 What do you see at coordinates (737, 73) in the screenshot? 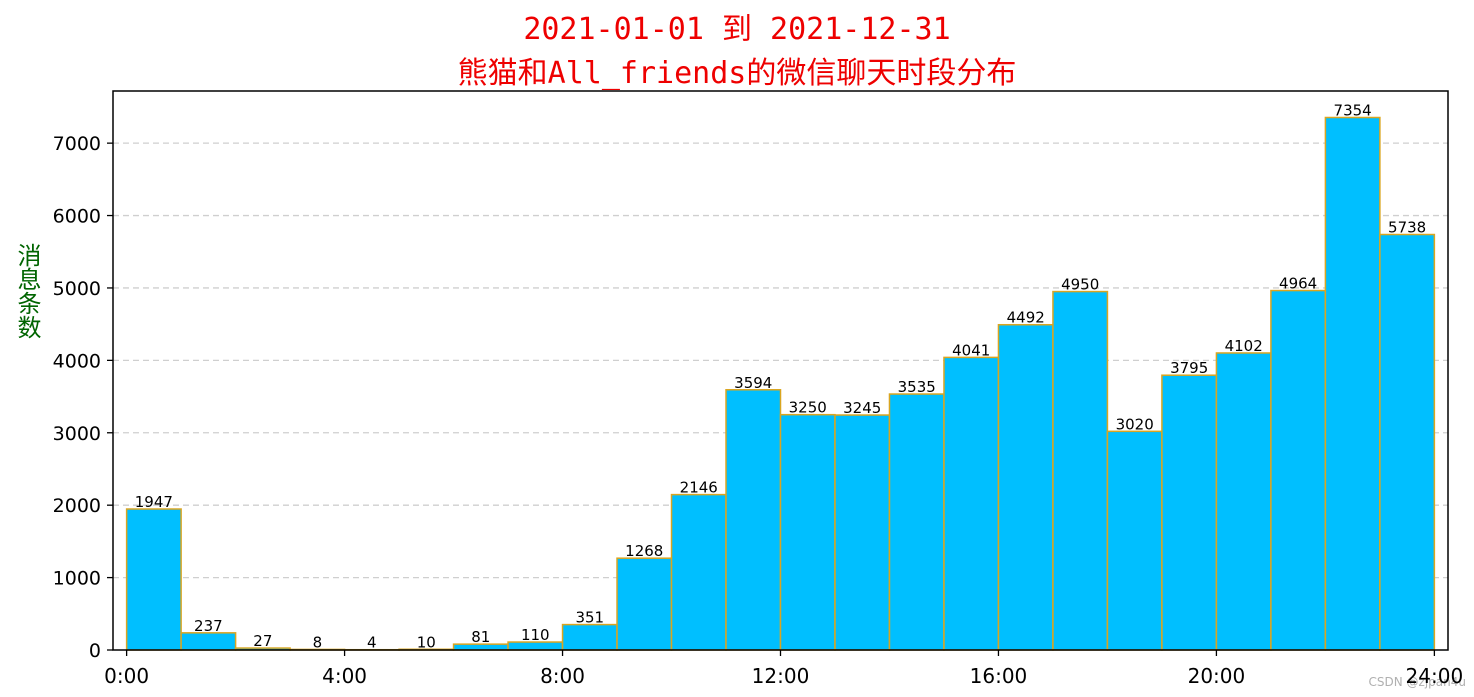
I see `chart-title-line2: 熊猫和All_friends的微信聊天时段分布` at bounding box center [737, 73].